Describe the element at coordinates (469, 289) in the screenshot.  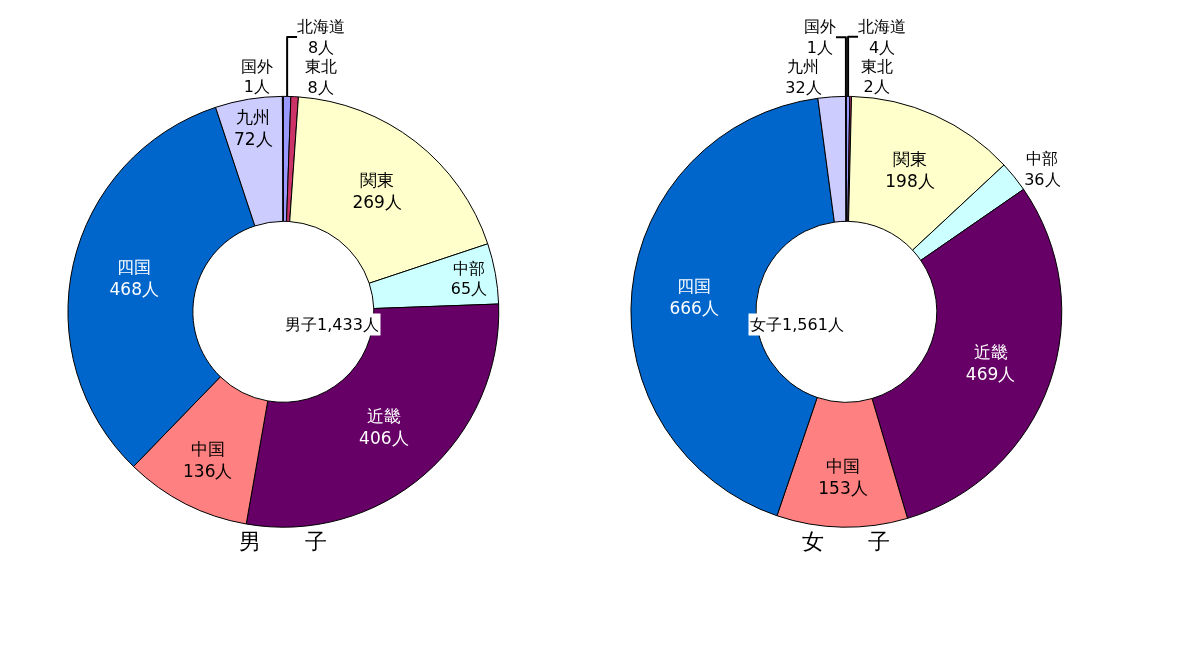
I see `data-label: 65人` at that location.